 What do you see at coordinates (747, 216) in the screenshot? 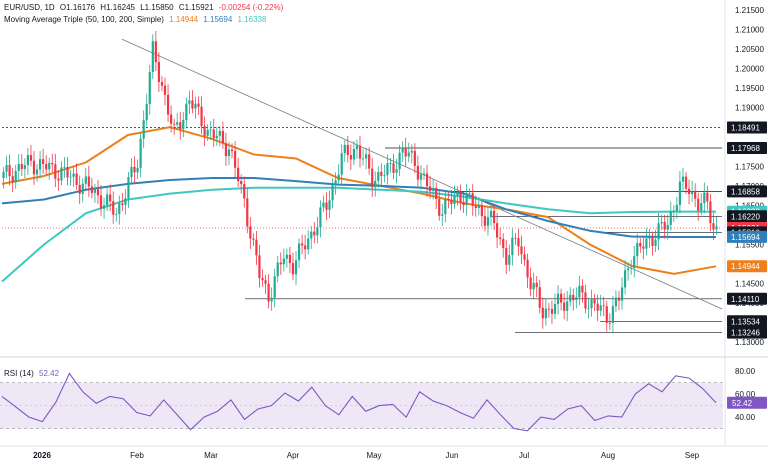
I see `price-tag: 1.16220` at bounding box center [747, 216].